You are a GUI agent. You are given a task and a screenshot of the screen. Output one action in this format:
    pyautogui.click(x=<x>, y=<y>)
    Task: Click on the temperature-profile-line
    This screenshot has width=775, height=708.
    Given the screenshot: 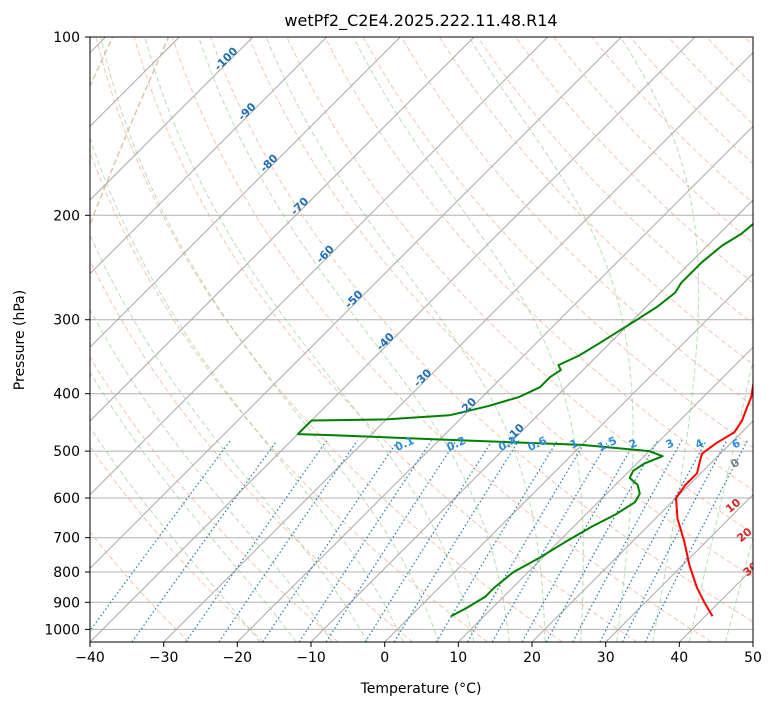 What is the action you would take?
    pyautogui.click(x=714, y=499)
    